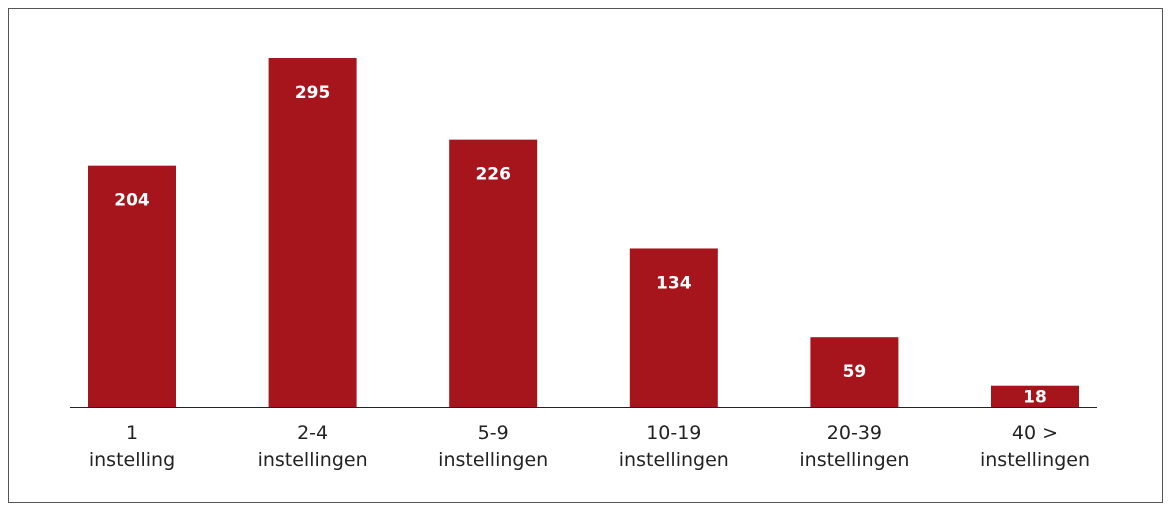  I want to click on value-label: 59, so click(855, 372).